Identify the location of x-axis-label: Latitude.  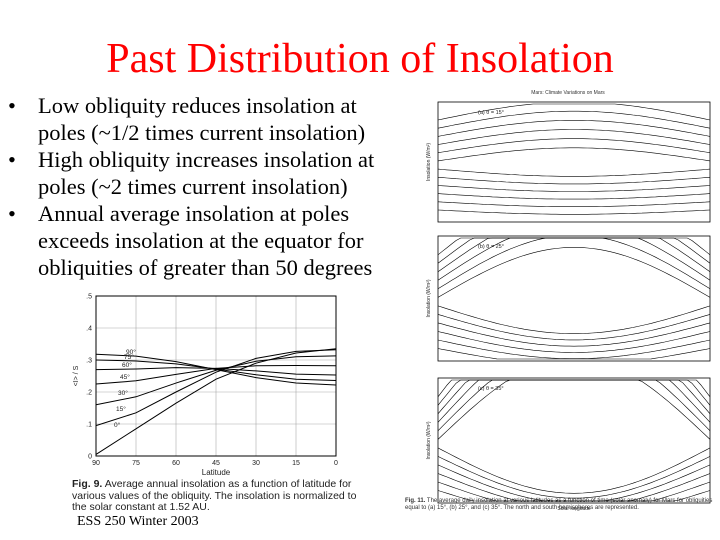
(216, 472).